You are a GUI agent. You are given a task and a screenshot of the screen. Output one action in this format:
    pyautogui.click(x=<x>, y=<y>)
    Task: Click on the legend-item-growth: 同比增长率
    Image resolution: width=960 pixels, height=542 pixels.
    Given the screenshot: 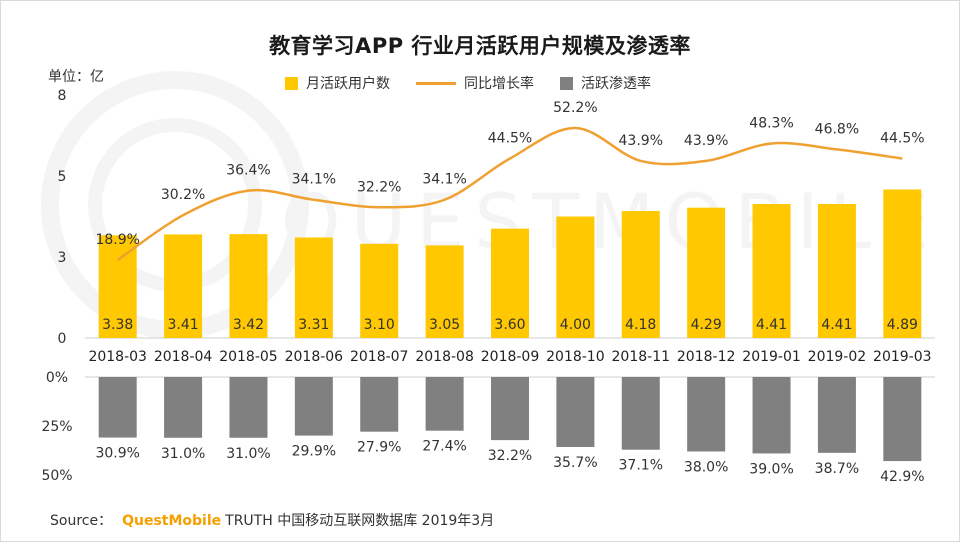 What is the action you would take?
    pyautogui.click(x=475, y=83)
    